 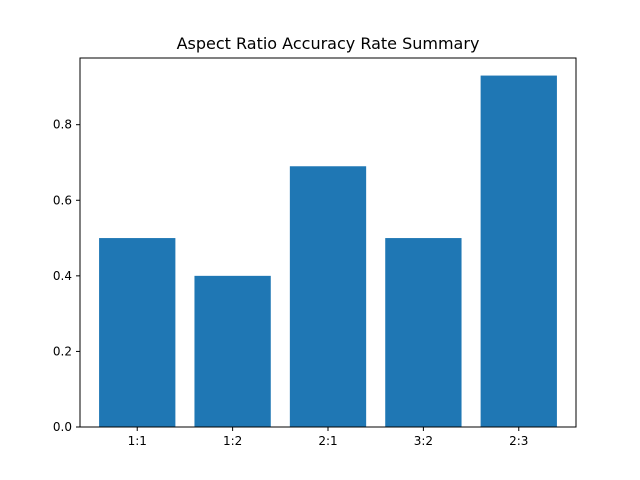 What do you see at coordinates (137, 441) in the screenshot?
I see `x-tick-label: 1:1` at bounding box center [137, 441].